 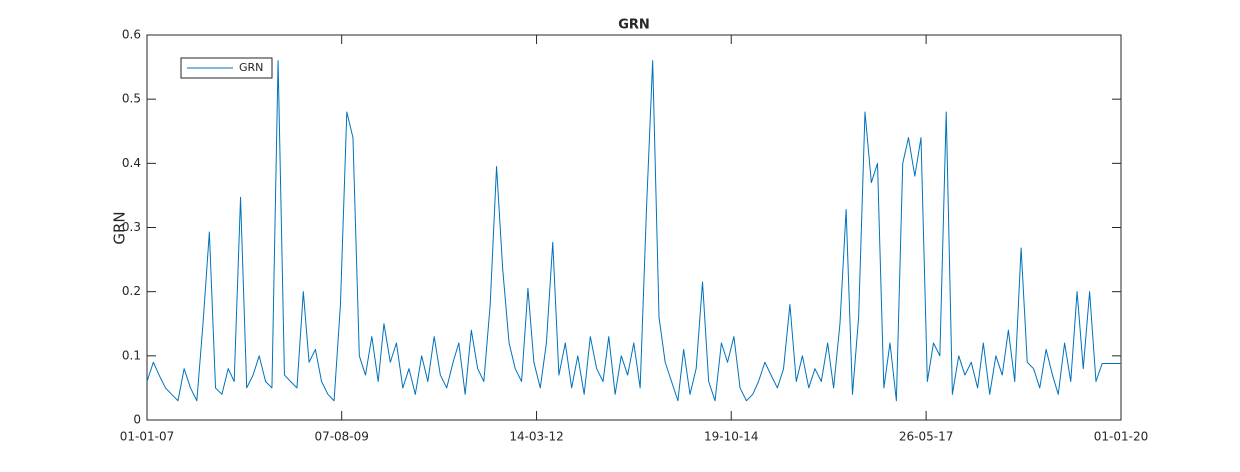 I want to click on x-tick-label: 01-01-20, so click(x=1121, y=437).